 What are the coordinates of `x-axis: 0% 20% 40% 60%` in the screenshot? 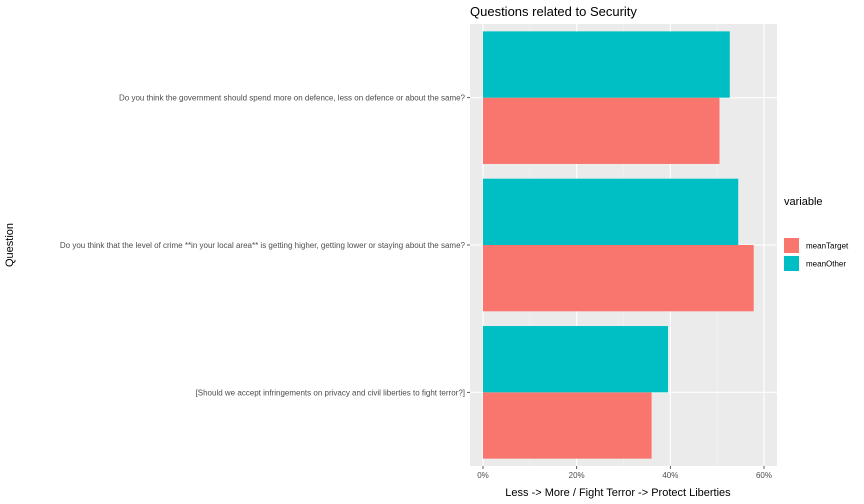 It's located at (624, 473).